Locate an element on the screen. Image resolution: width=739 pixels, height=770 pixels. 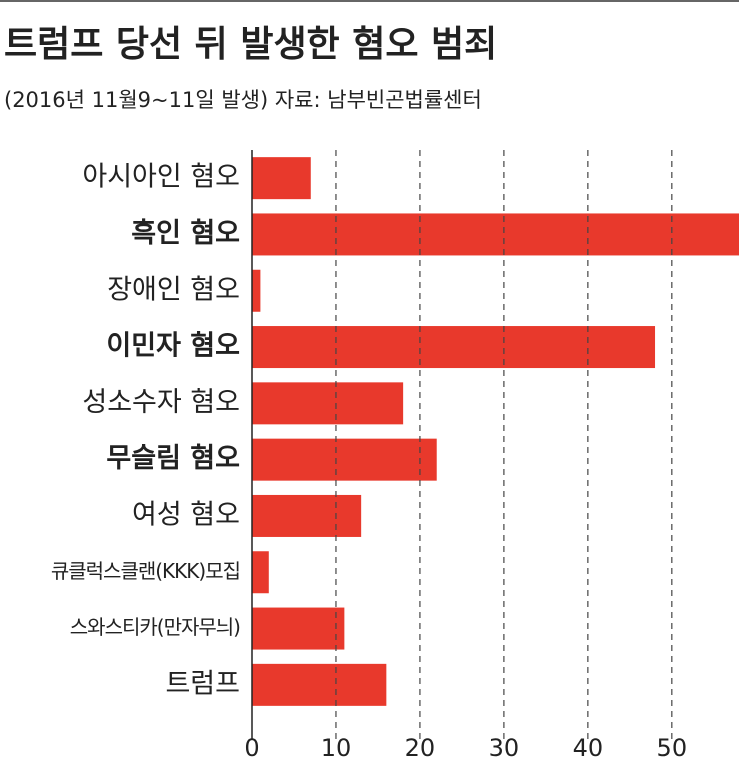
y-tick-label: 장애인 혐오 is located at coordinates (173, 289).